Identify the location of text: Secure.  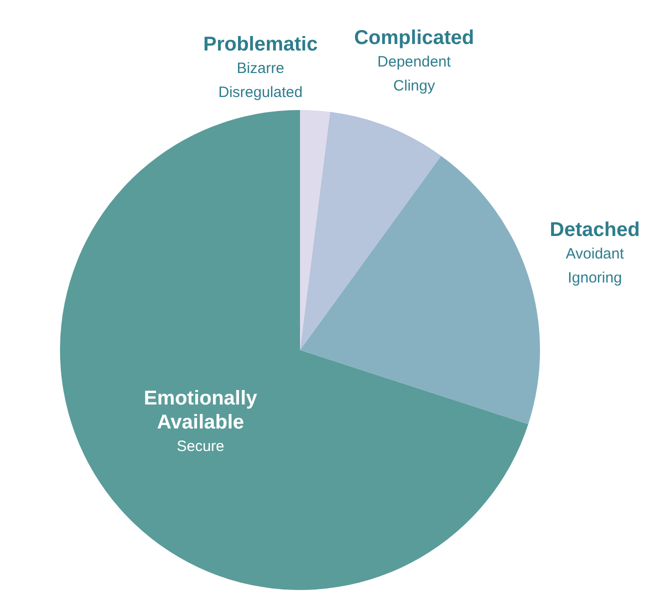
(200, 446).